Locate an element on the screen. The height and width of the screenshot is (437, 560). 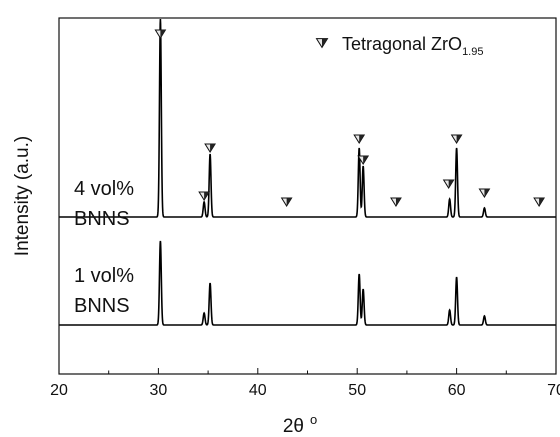
x-tick-label-20: 20 is located at coordinates (59, 390).